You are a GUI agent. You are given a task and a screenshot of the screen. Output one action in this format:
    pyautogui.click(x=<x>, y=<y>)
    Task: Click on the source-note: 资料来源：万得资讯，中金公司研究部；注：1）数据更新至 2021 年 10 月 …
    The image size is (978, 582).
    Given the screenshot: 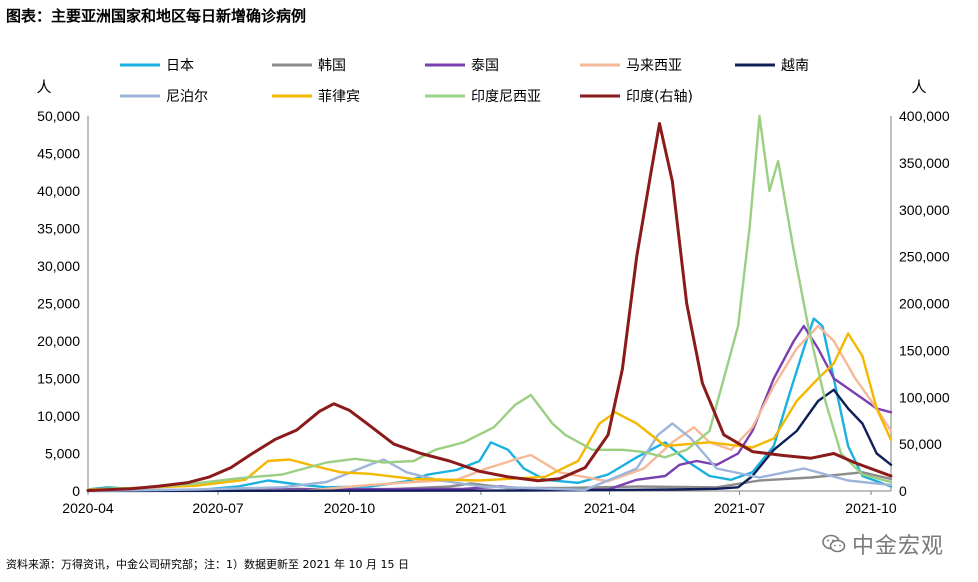 What is the action you would take?
    pyautogui.click(x=207, y=564)
    